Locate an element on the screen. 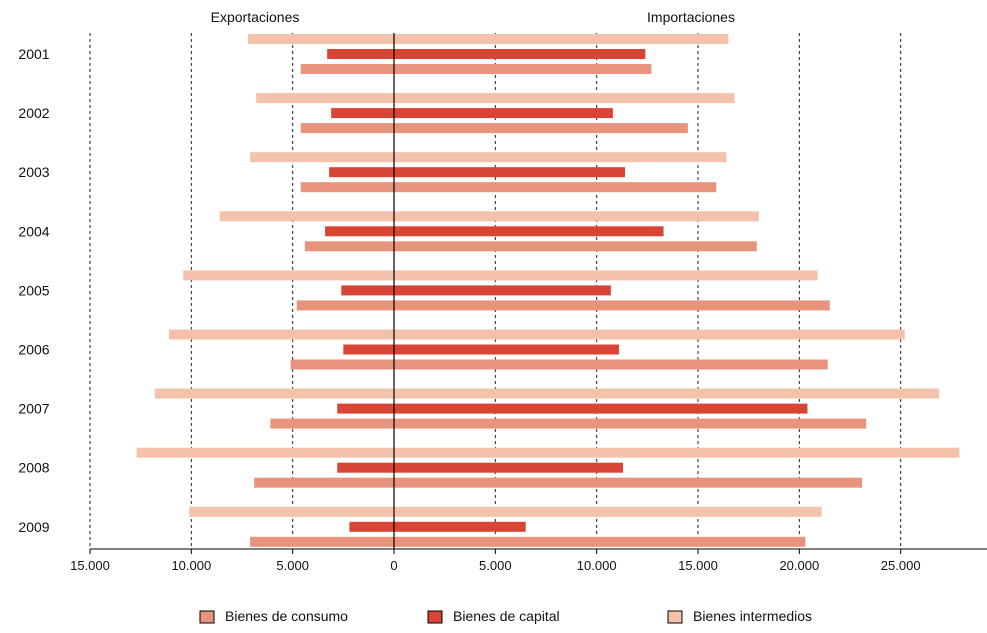 Image resolution: width=987 pixels, height=633 pixels. bar-importaciones-bienes-intermedios-2001 is located at coordinates (561, 39).